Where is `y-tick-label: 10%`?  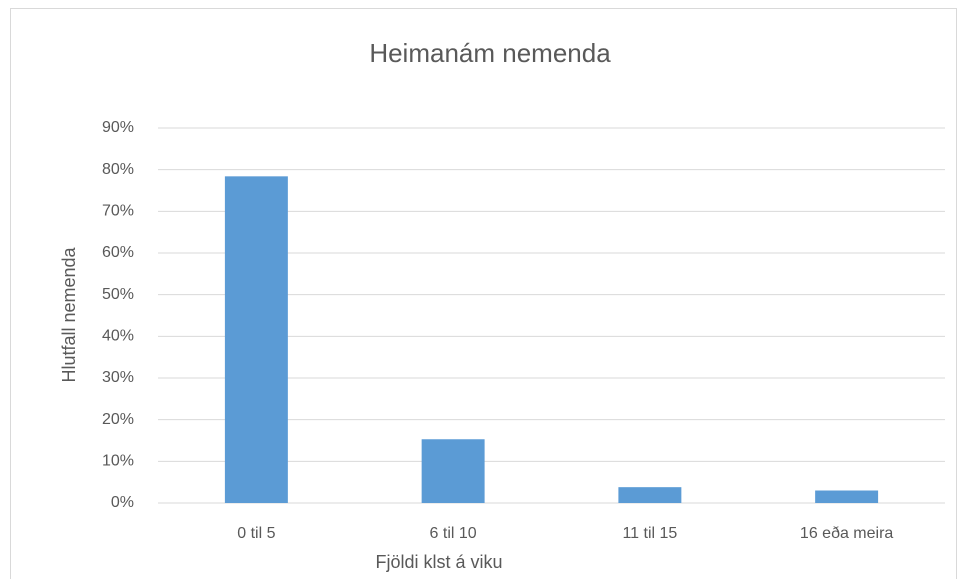
y-tick-label: 10% is located at coordinates (118, 461).